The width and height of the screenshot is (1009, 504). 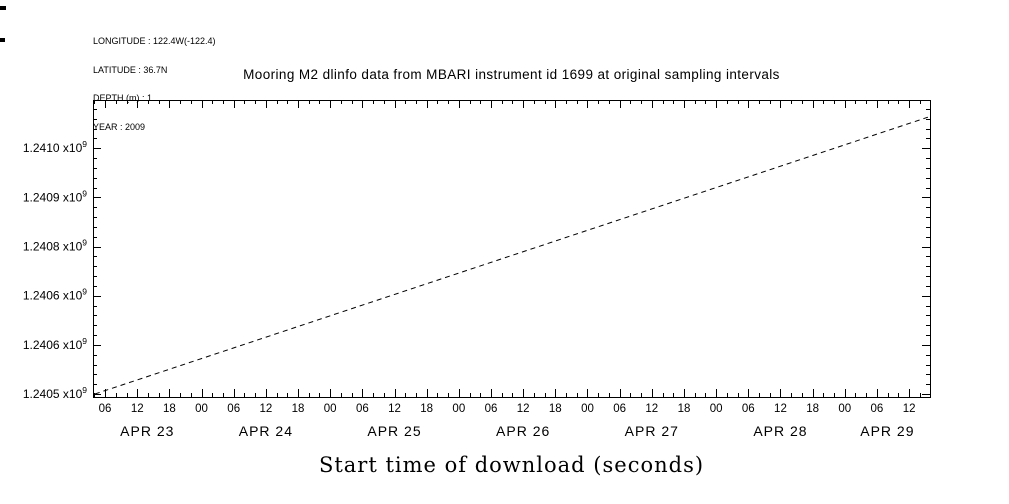 I want to click on y-tick-mantissa: 1.2409 x10, so click(x=53, y=197).